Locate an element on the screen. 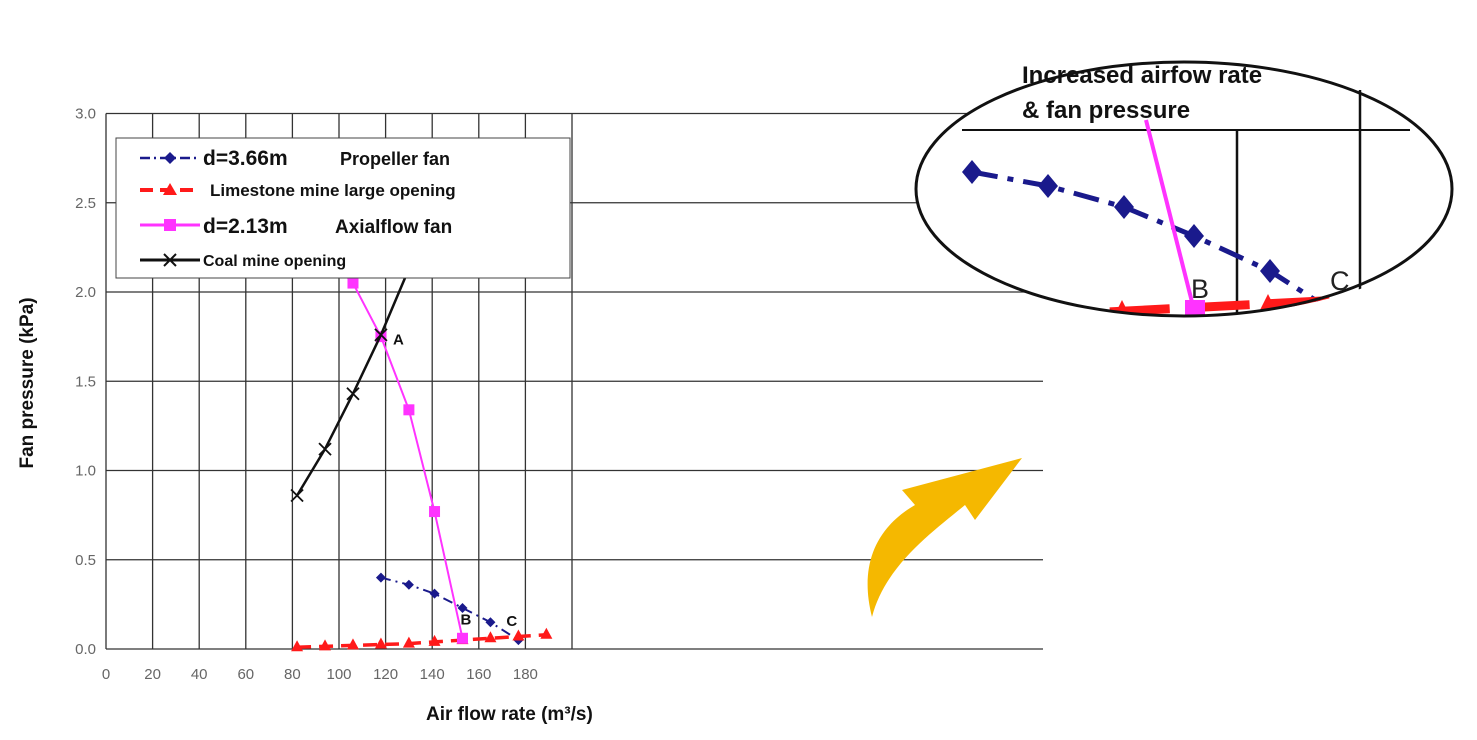 The height and width of the screenshot is (740, 1477). y-tick-label: 2.0 is located at coordinates (85, 292).